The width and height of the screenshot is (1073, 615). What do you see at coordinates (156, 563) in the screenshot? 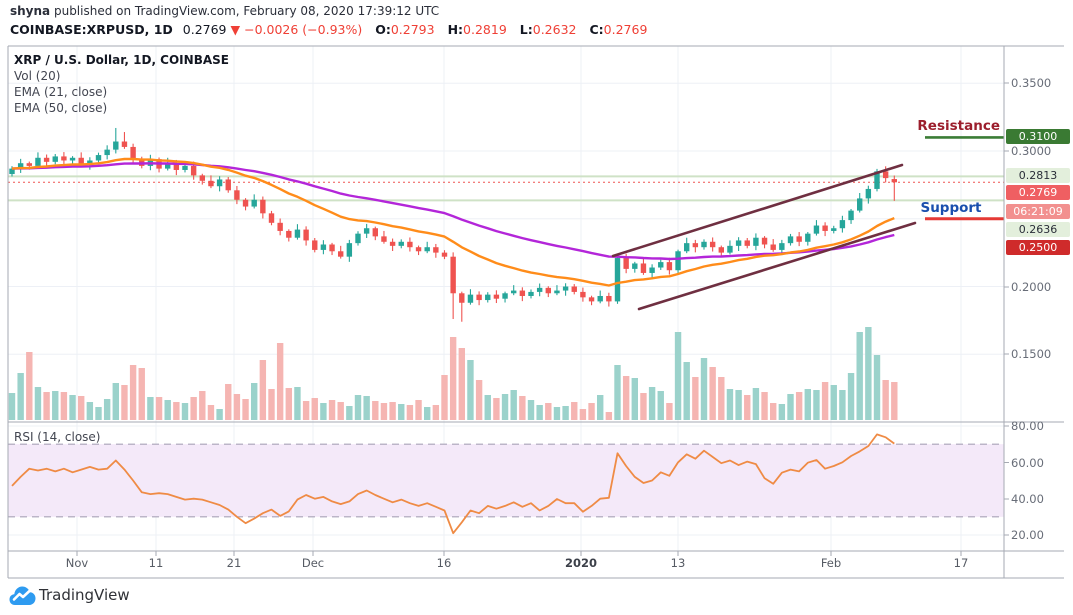
I see `time-axis-label: 11` at bounding box center [156, 563].